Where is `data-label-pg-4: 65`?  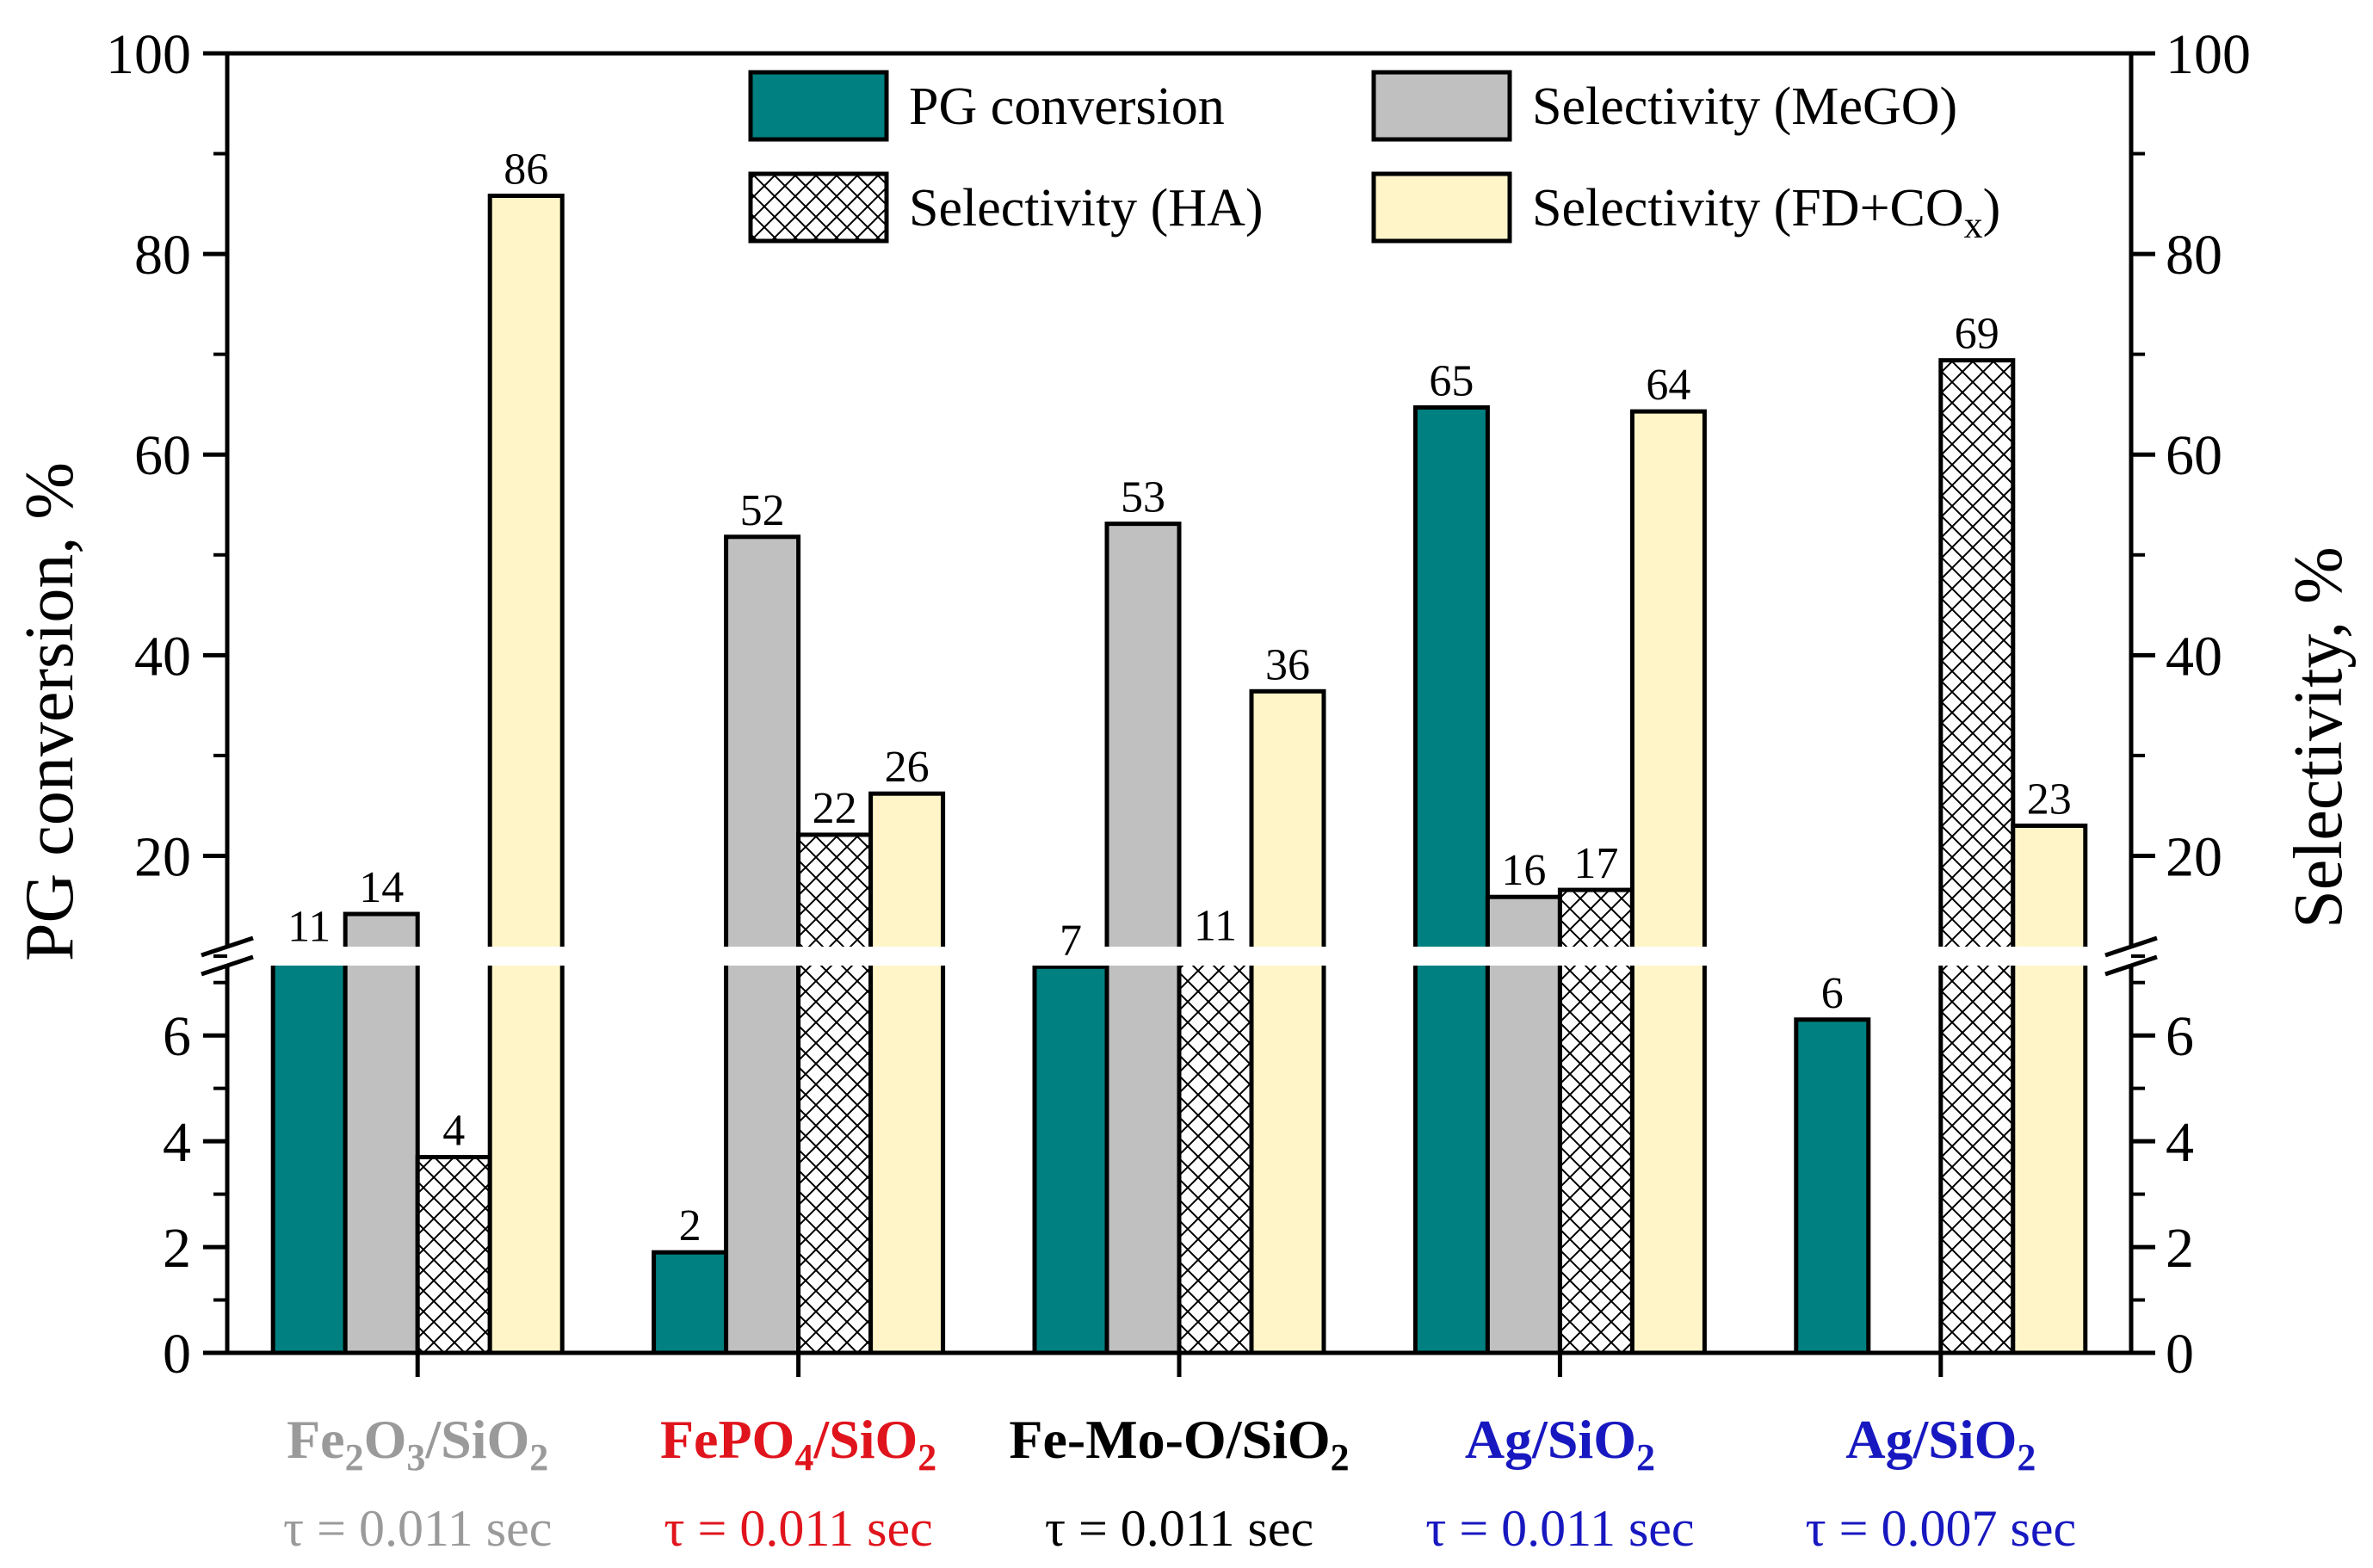
data-label-pg-4: 65 is located at coordinates (1451, 381).